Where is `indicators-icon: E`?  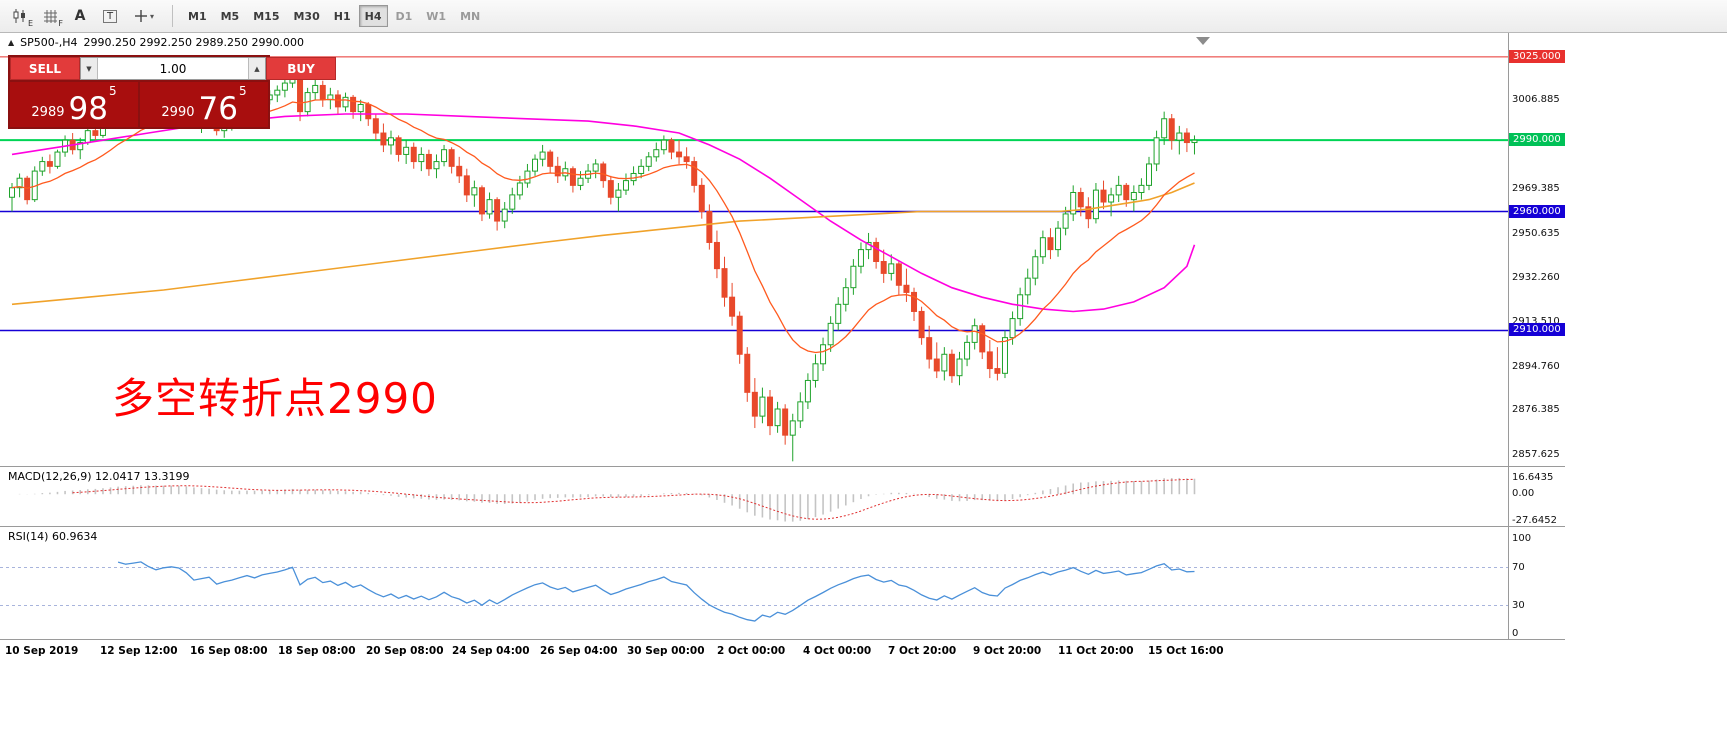 indicators-icon: E is located at coordinates (20, 16).